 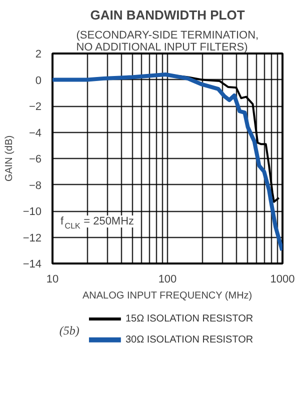 What do you see at coordinates (35, 133) in the screenshot?
I see `y-tick-label: −4` at bounding box center [35, 133].